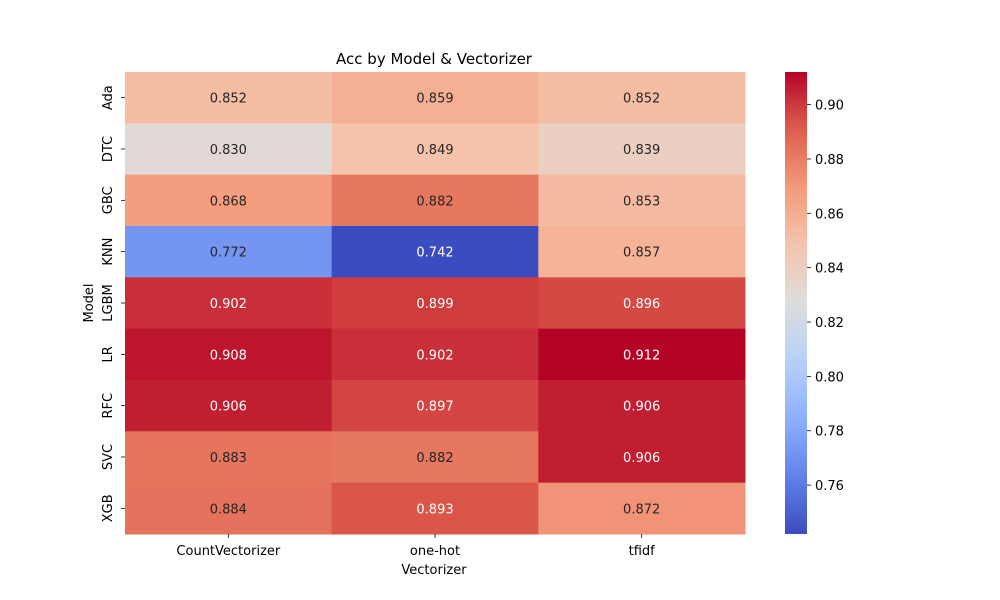  Describe the element at coordinates (108, 97) in the screenshot. I see `y-tick-label: Ada` at that location.